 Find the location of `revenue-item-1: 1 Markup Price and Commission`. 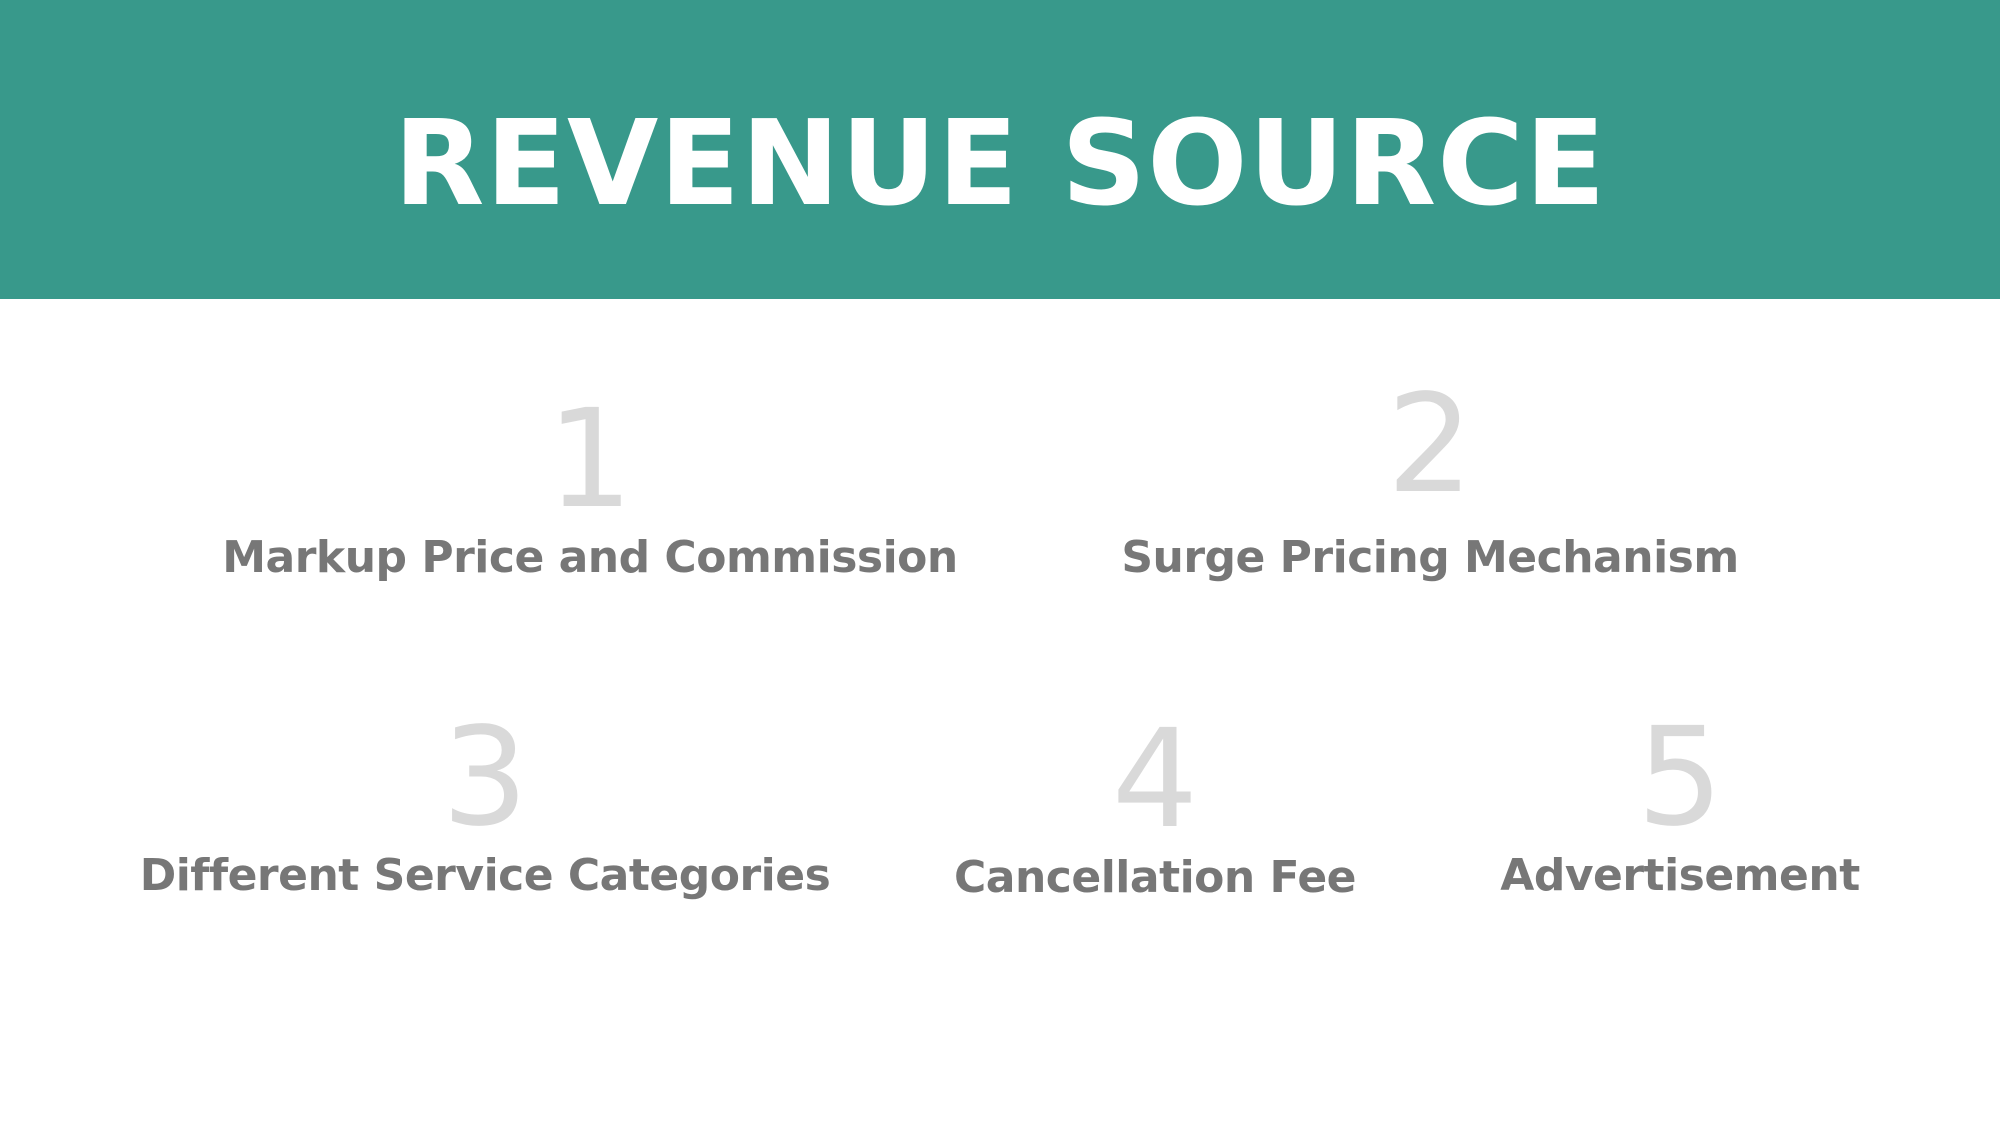

revenue-item-1: 1 Markup Price and Commission is located at coordinates (590, 488).